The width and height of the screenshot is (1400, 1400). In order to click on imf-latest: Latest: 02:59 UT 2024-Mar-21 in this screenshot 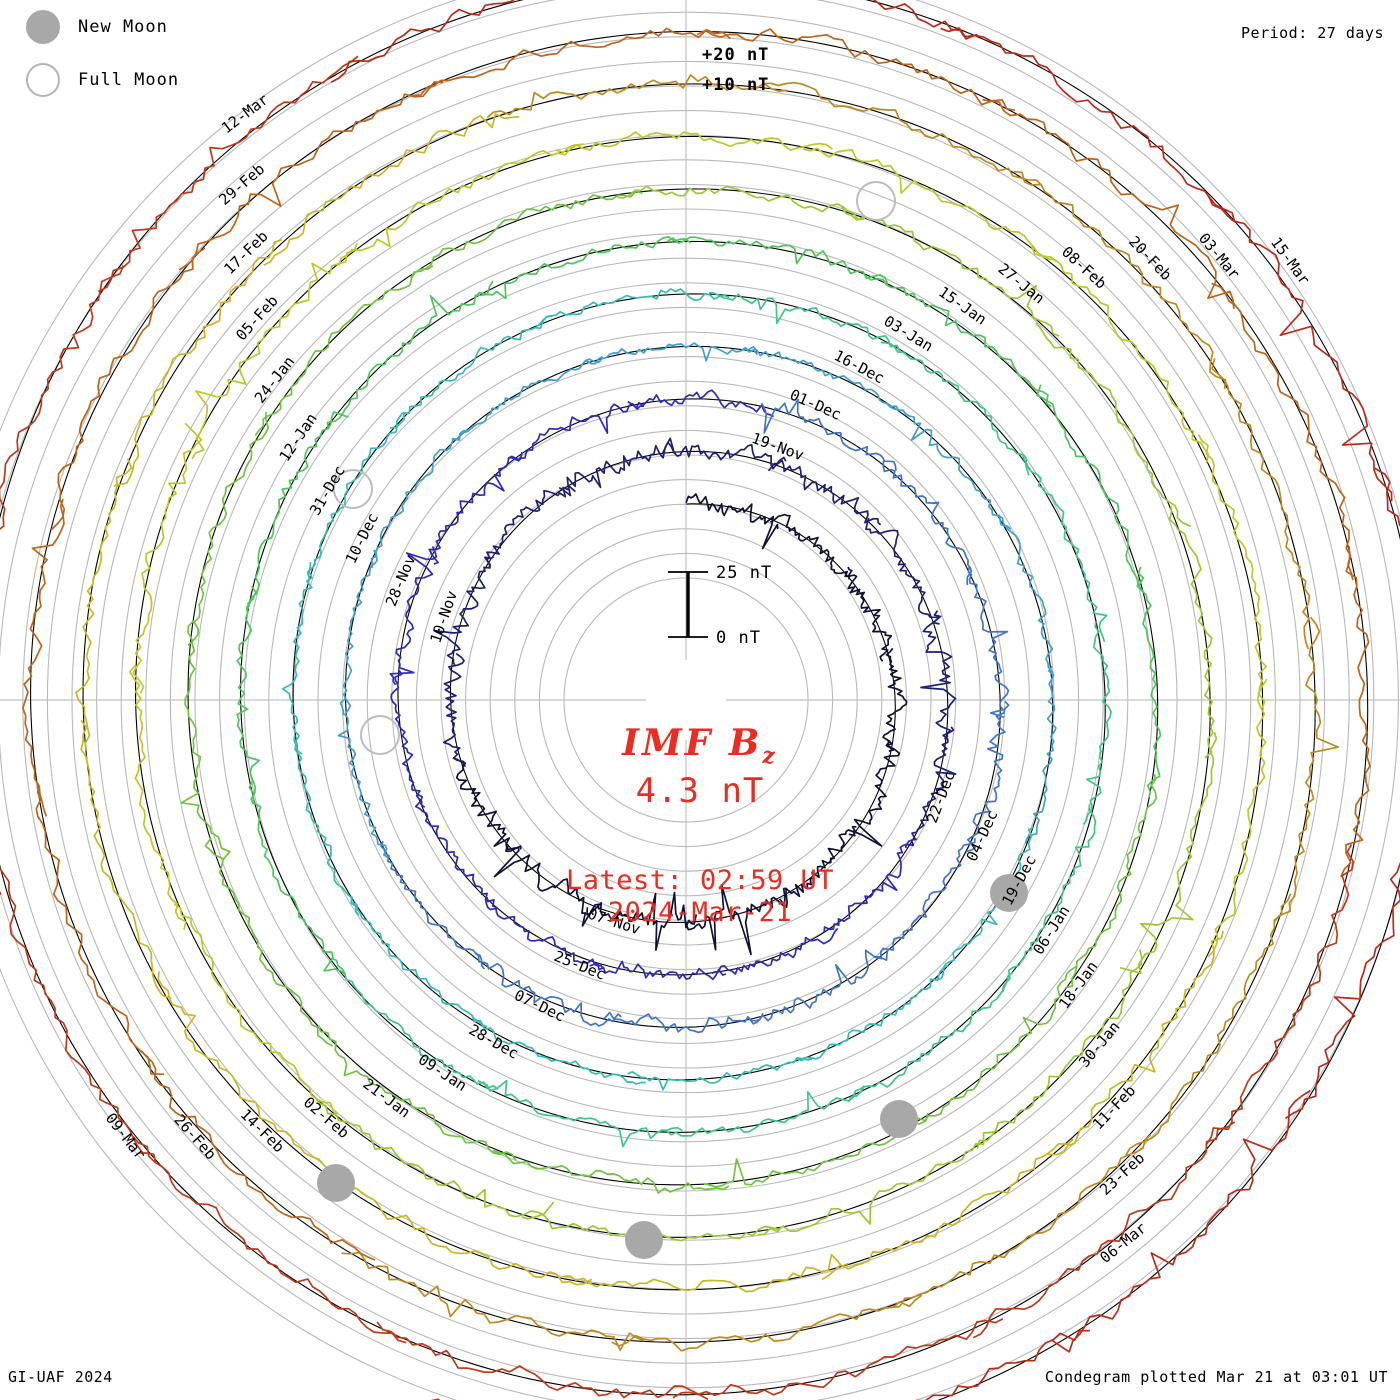, I will do `click(700, 897)`.